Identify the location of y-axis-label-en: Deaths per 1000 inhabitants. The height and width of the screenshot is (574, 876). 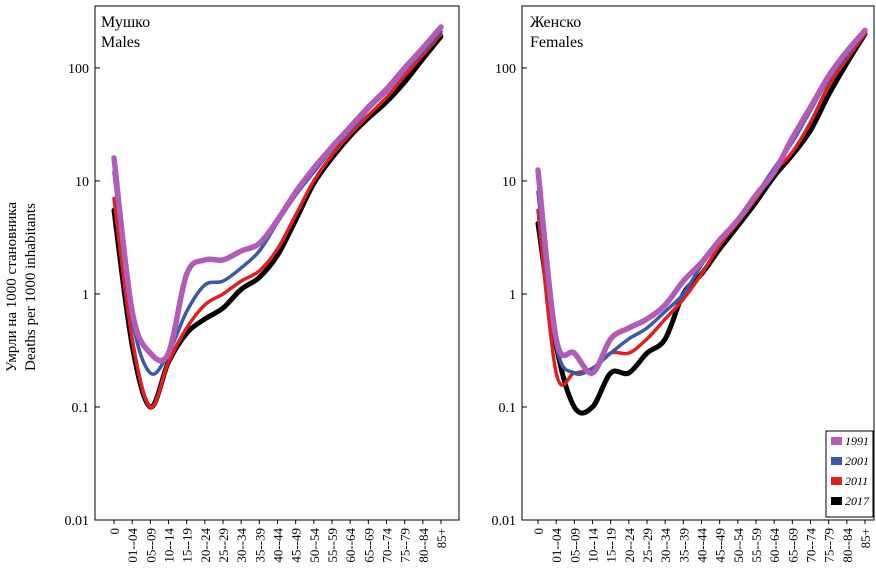
(31, 287).